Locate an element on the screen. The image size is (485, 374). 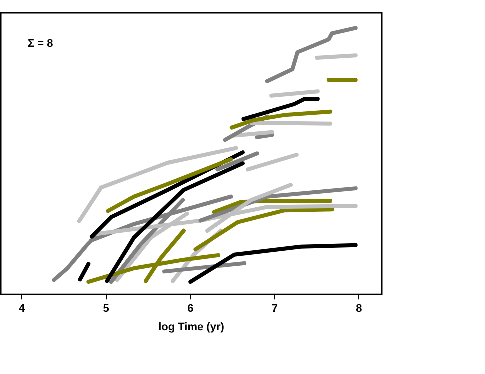
x-tick-label: 8 is located at coordinates (359, 309).